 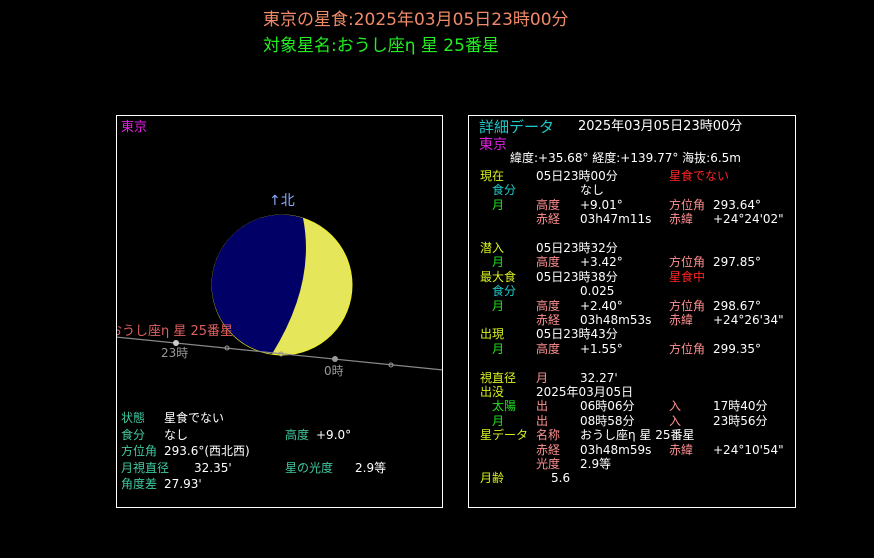 I want to click on star-label: おうし座η 星 25番星, so click(x=175, y=331).